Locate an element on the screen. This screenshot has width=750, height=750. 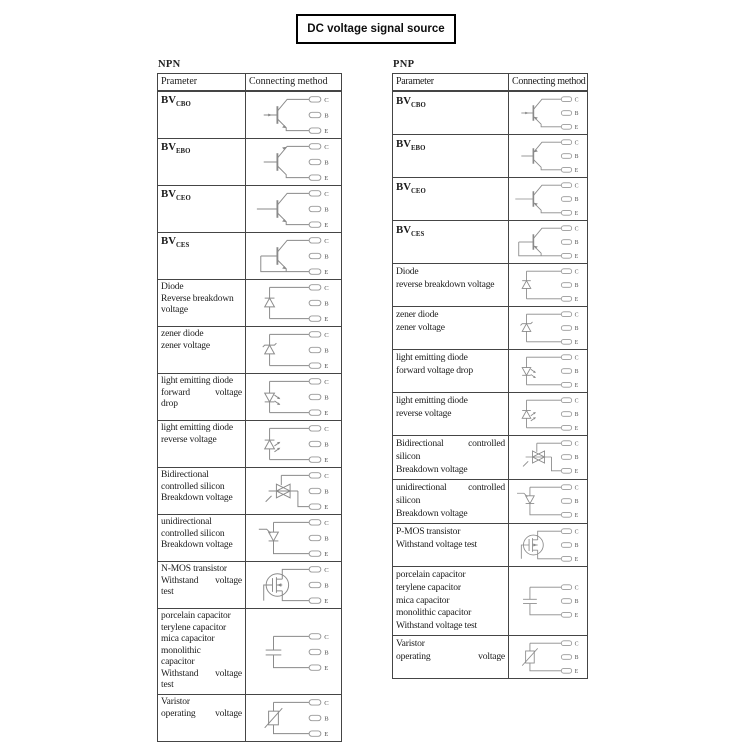
parameter-line: voltage is located at coordinates (174, 310).